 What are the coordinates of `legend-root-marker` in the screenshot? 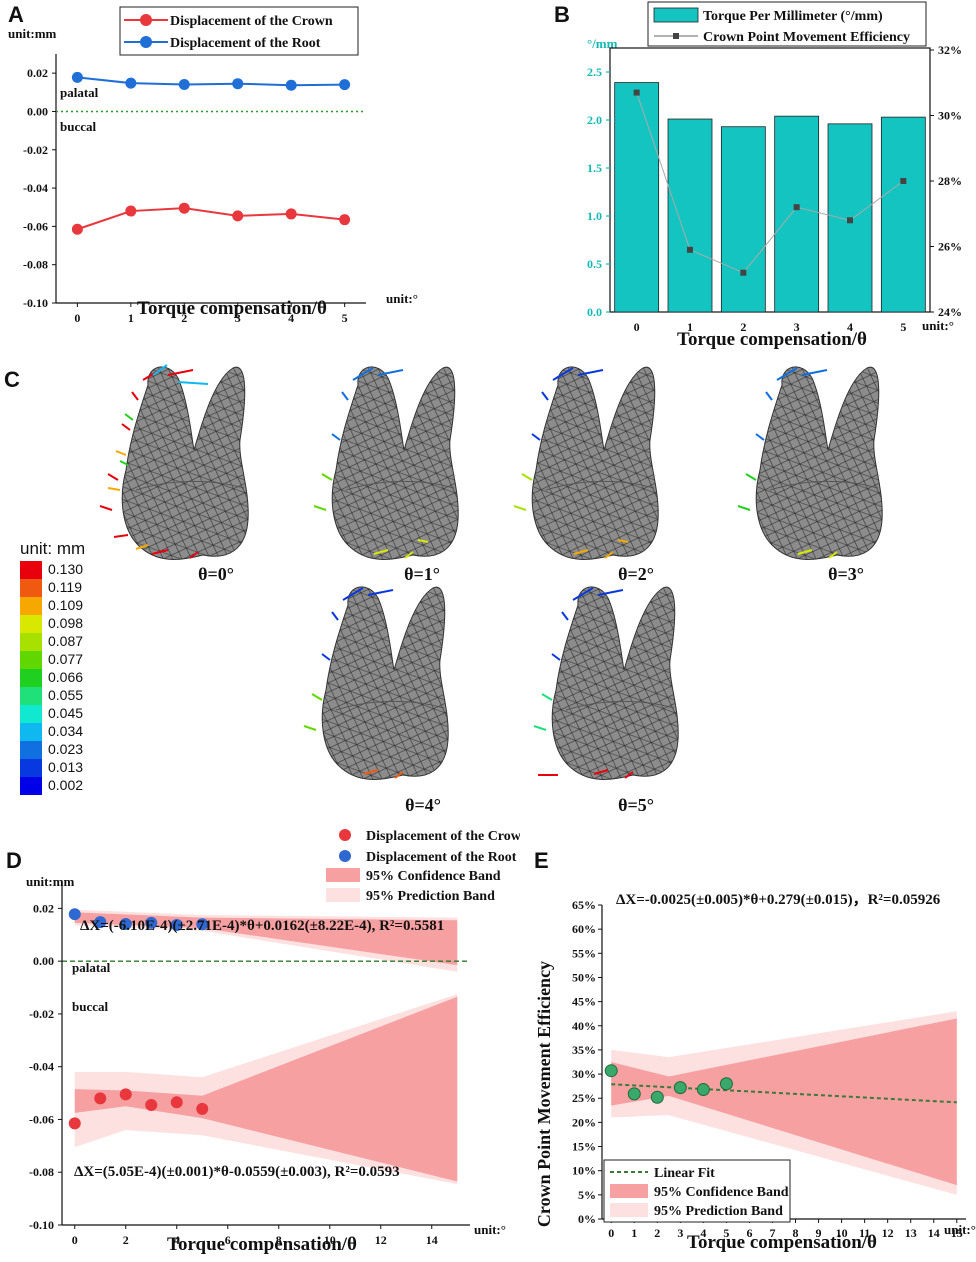 It's located at (146, 42).